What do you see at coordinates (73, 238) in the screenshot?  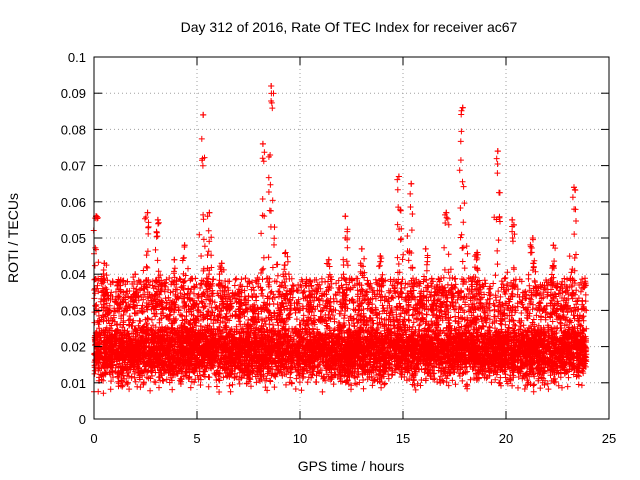 I see `y-tick-label: 0.05` at bounding box center [73, 238].